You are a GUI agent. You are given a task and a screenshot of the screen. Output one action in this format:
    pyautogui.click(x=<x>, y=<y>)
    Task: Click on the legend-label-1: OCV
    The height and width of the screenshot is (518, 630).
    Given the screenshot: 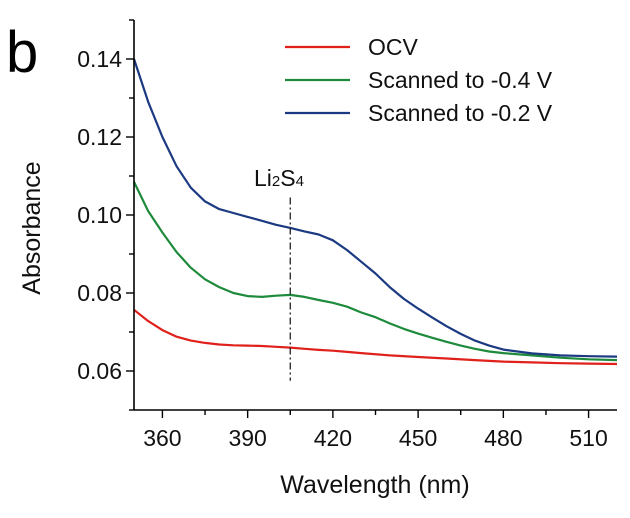 What is the action you would take?
    pyautogui.click(x=393, y=47)
    